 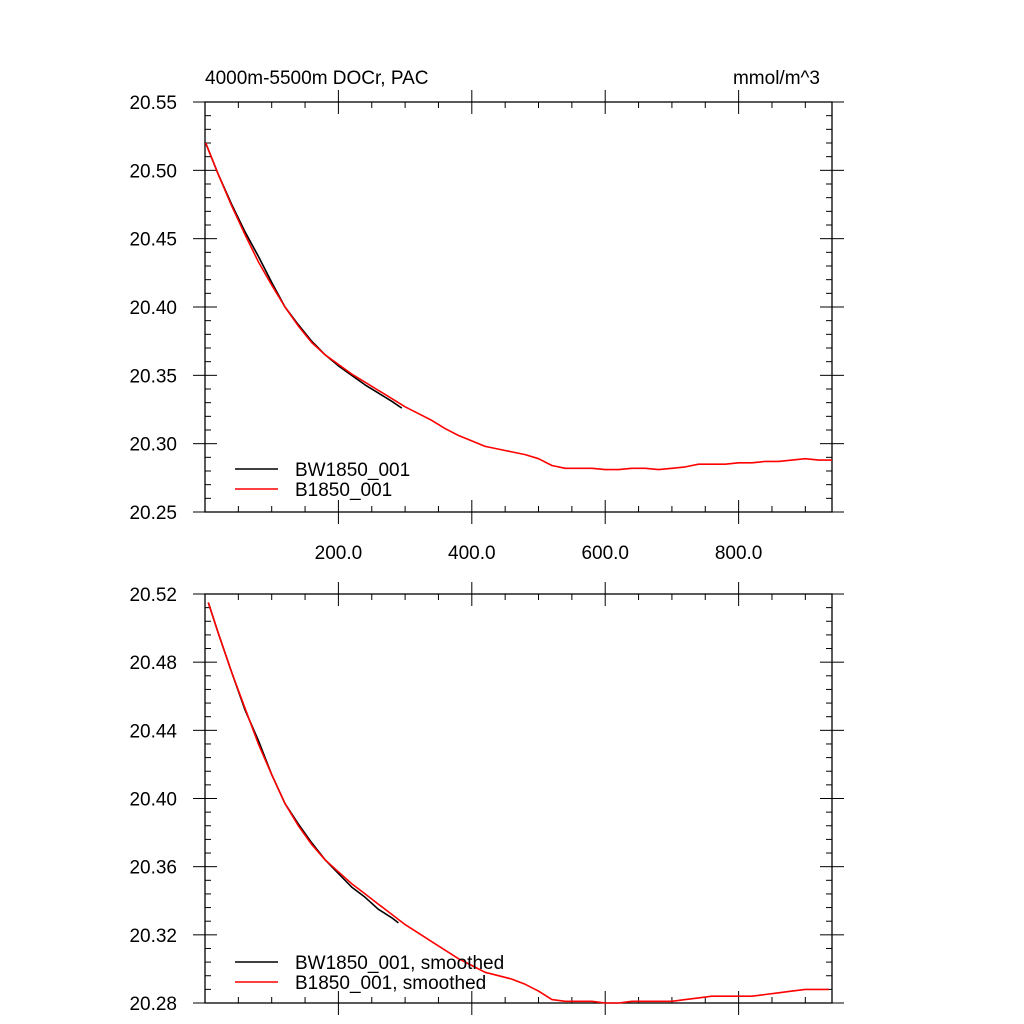 I want to click on y-tick-label: 20.32, so click(x=153, y=936).